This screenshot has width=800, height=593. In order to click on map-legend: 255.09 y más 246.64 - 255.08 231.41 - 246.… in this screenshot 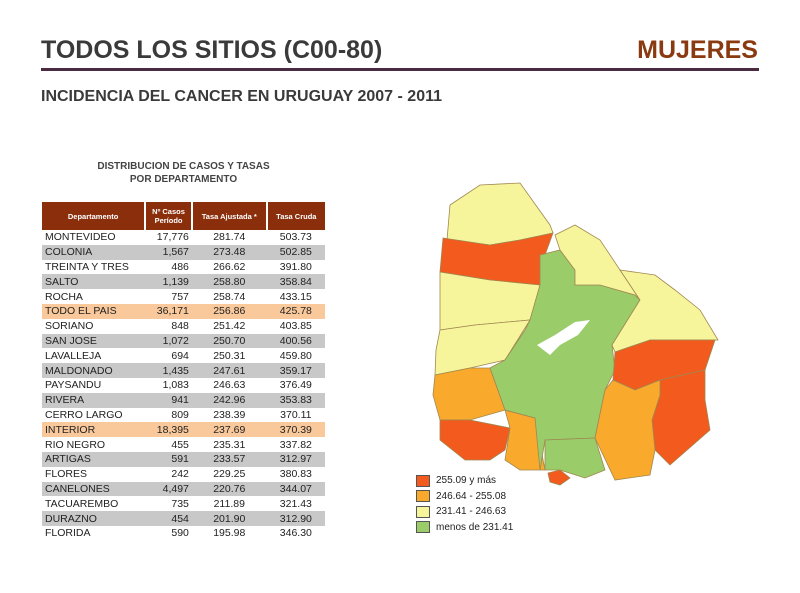, I will do `click(464, 504)`.